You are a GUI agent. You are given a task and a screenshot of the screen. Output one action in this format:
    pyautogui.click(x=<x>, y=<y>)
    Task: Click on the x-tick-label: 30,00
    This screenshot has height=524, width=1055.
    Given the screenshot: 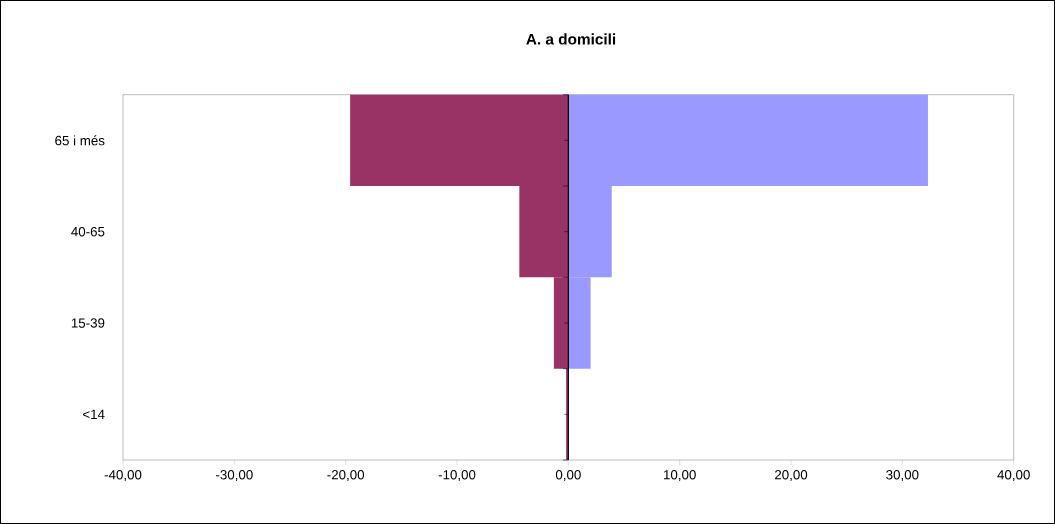 What is the action you would take?
    pyautogui.click(x=902, y=476)
    